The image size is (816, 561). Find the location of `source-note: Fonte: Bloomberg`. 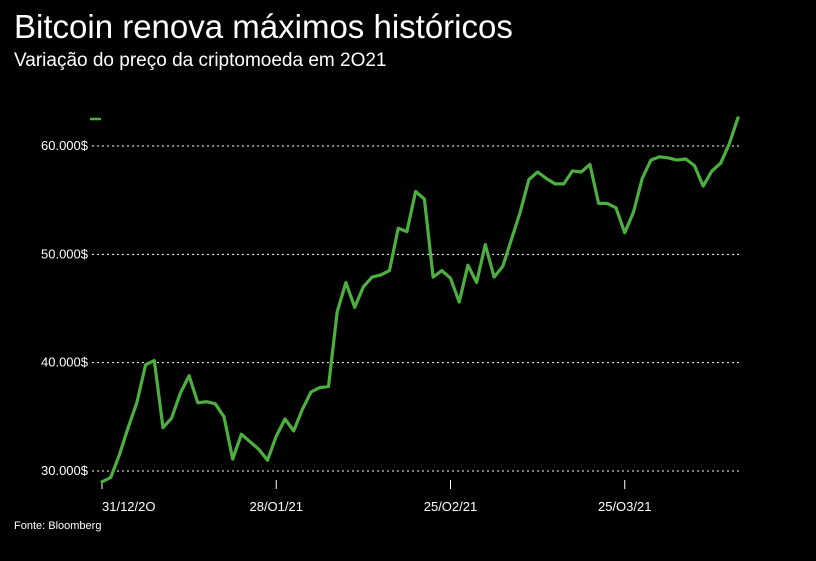

source-note: Fonte: Bloomberg is located at coordinates (58, 526).